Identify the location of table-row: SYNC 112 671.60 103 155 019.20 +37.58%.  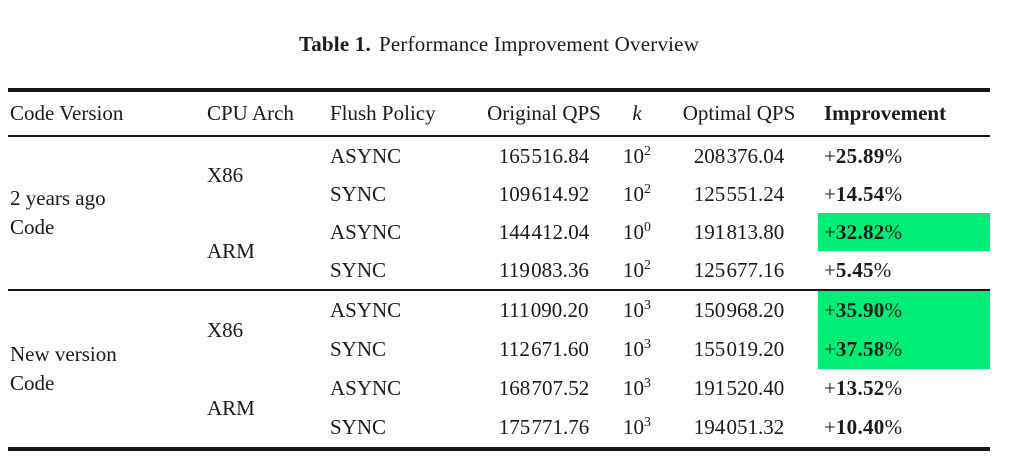
(499, 349).